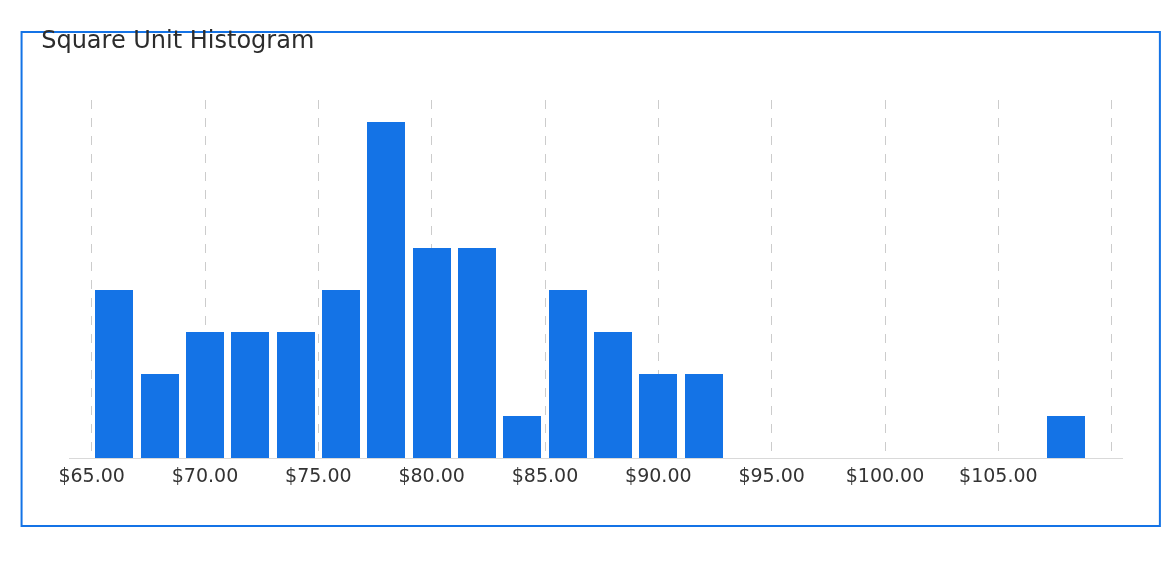  Describe the element at coordinates (545, 474) in the screenshot. I see `x-tick-label: $85.00` at that location.